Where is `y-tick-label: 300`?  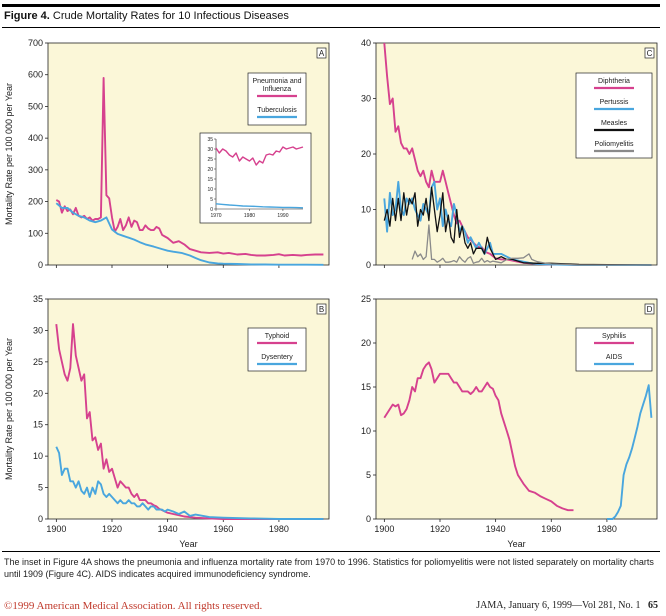
y-tick-label: 300 is located at coordinates (35, 170).